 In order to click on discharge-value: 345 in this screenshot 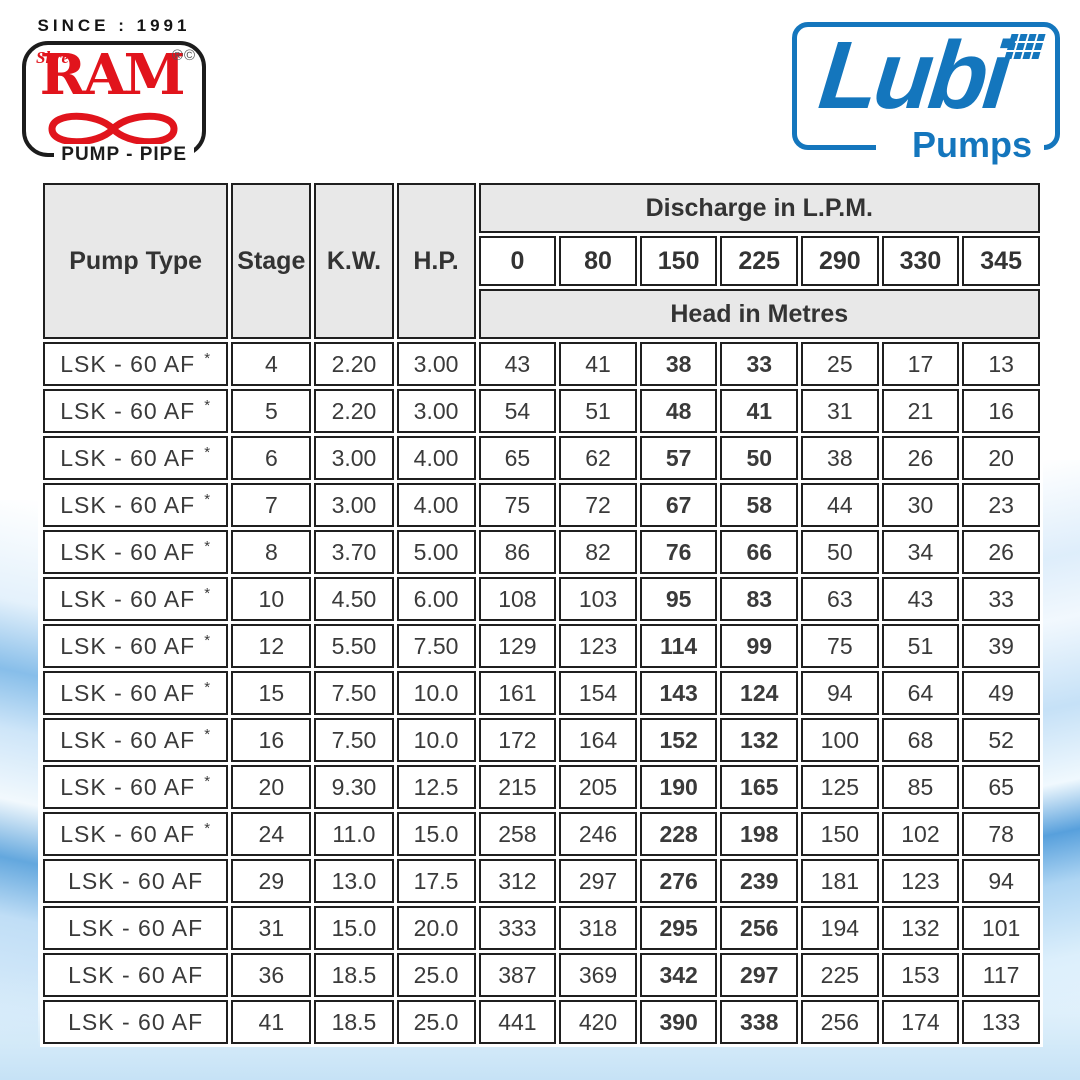, I will do `click(1001, 261)`.